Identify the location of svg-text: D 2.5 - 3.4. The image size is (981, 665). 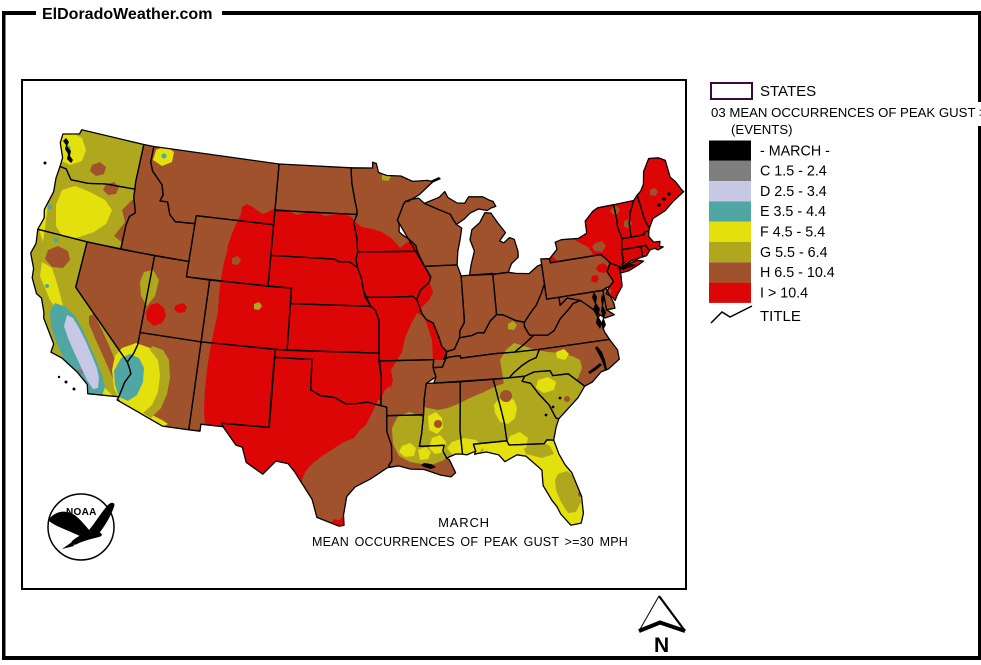
(793, 192).